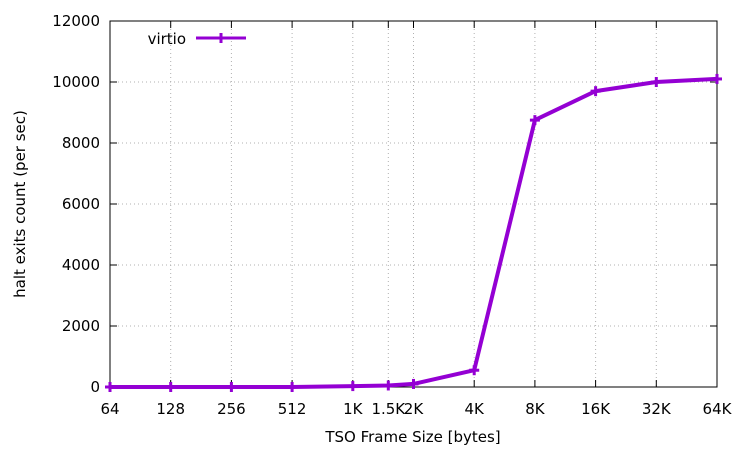 This screenshot has width=750, height=450. What do you see at coordinates (292, 409) in the screenshot?
I see `x-tick-label: 512` at bounding box center [292, 409].